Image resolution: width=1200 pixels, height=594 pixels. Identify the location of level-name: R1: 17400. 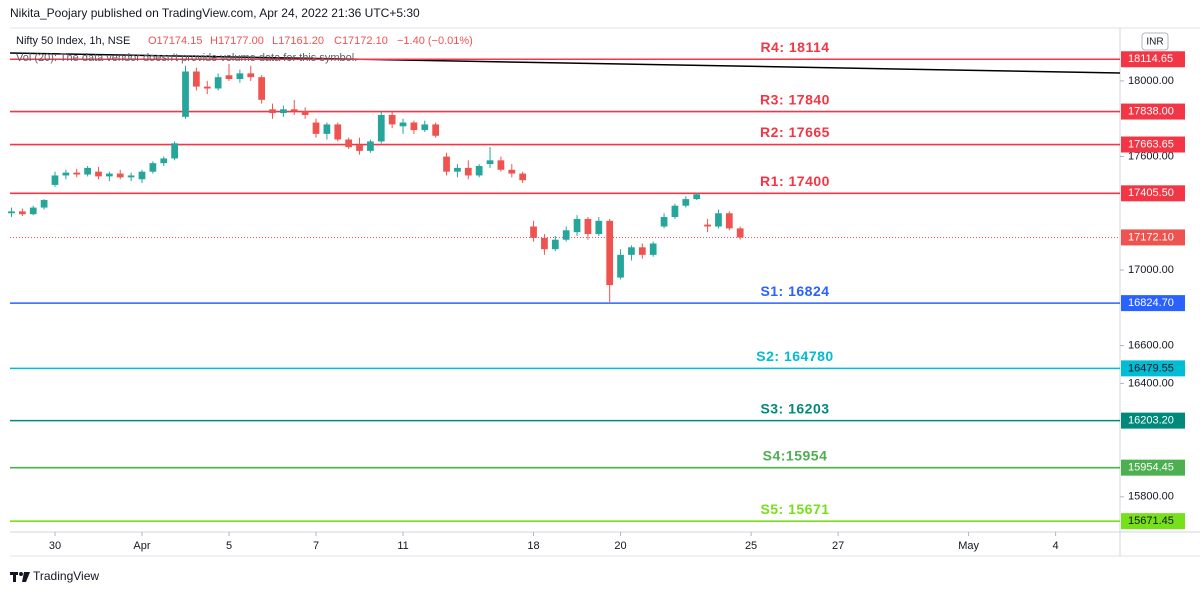
(795, 181).